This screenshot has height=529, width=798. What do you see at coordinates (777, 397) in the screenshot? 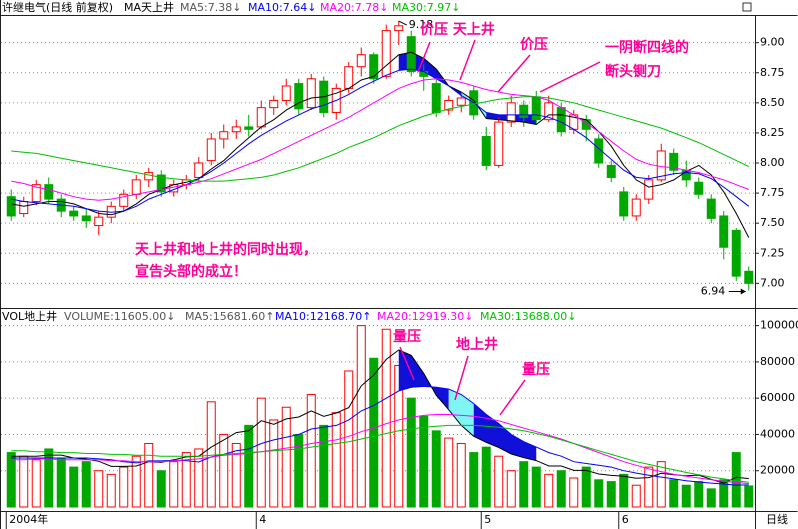
I see `y-tick-label: 60000` at bounding box center [777, 397].